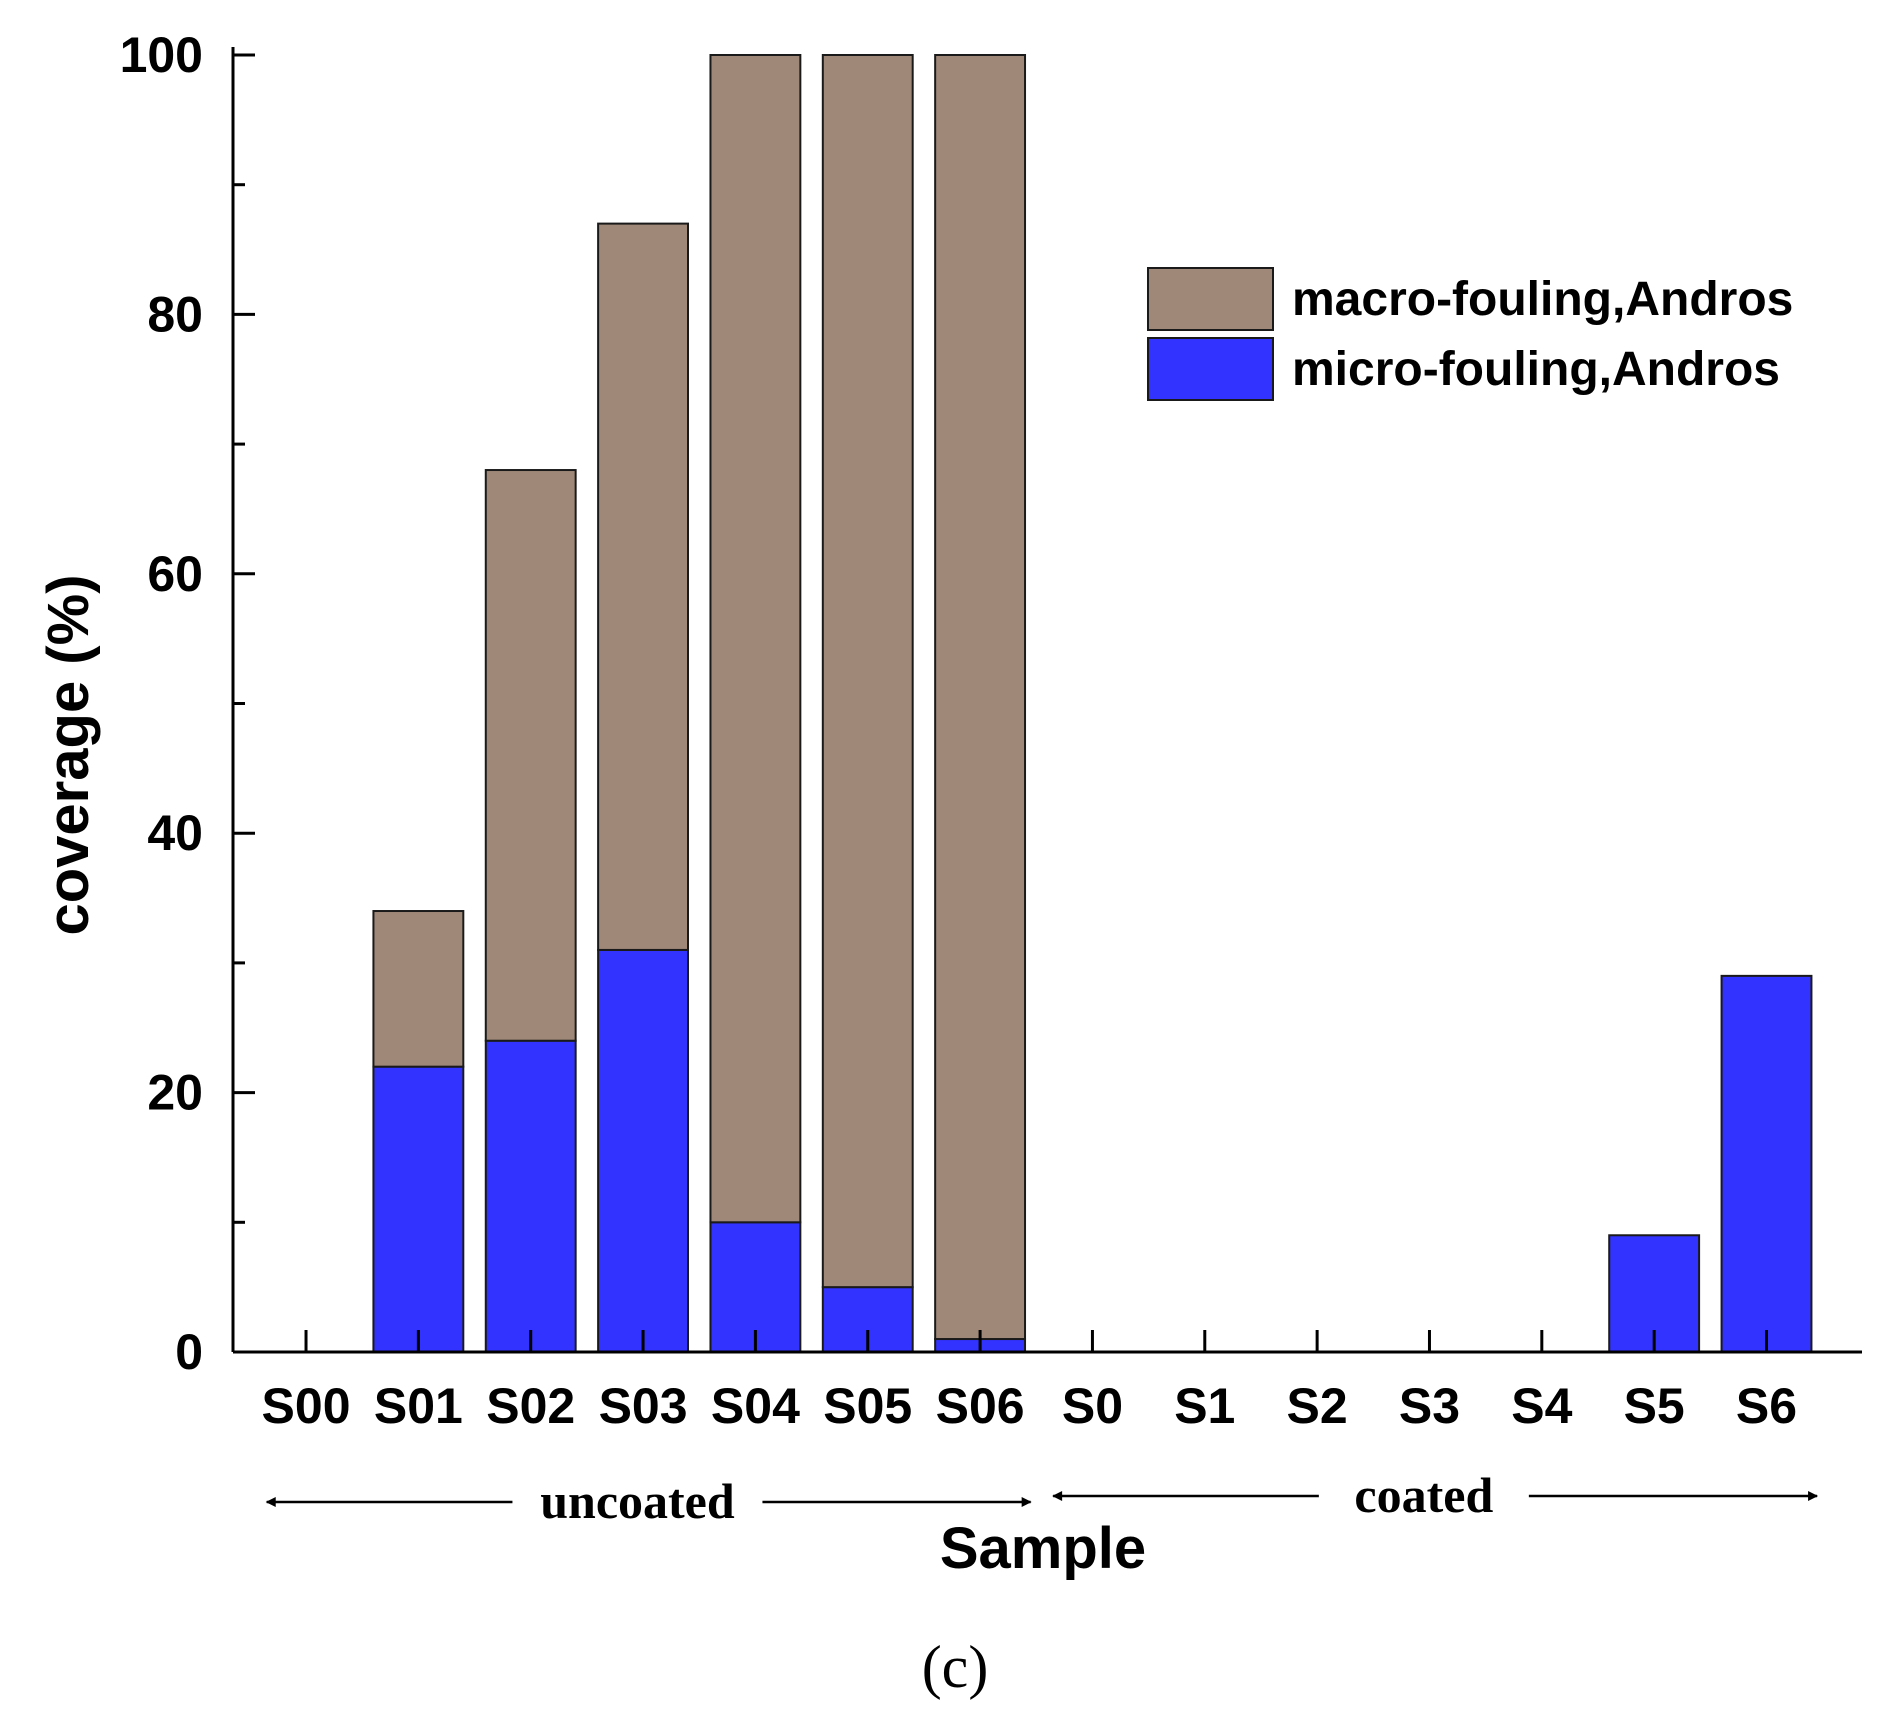  Describe the element at coordinates (1030, 1406) in the screenshot. I see `x-tick-labels: S00 S01 S02 S03 S04 S05 S06 S0 S1 S2 S3 S4 S5 S6` at that location.